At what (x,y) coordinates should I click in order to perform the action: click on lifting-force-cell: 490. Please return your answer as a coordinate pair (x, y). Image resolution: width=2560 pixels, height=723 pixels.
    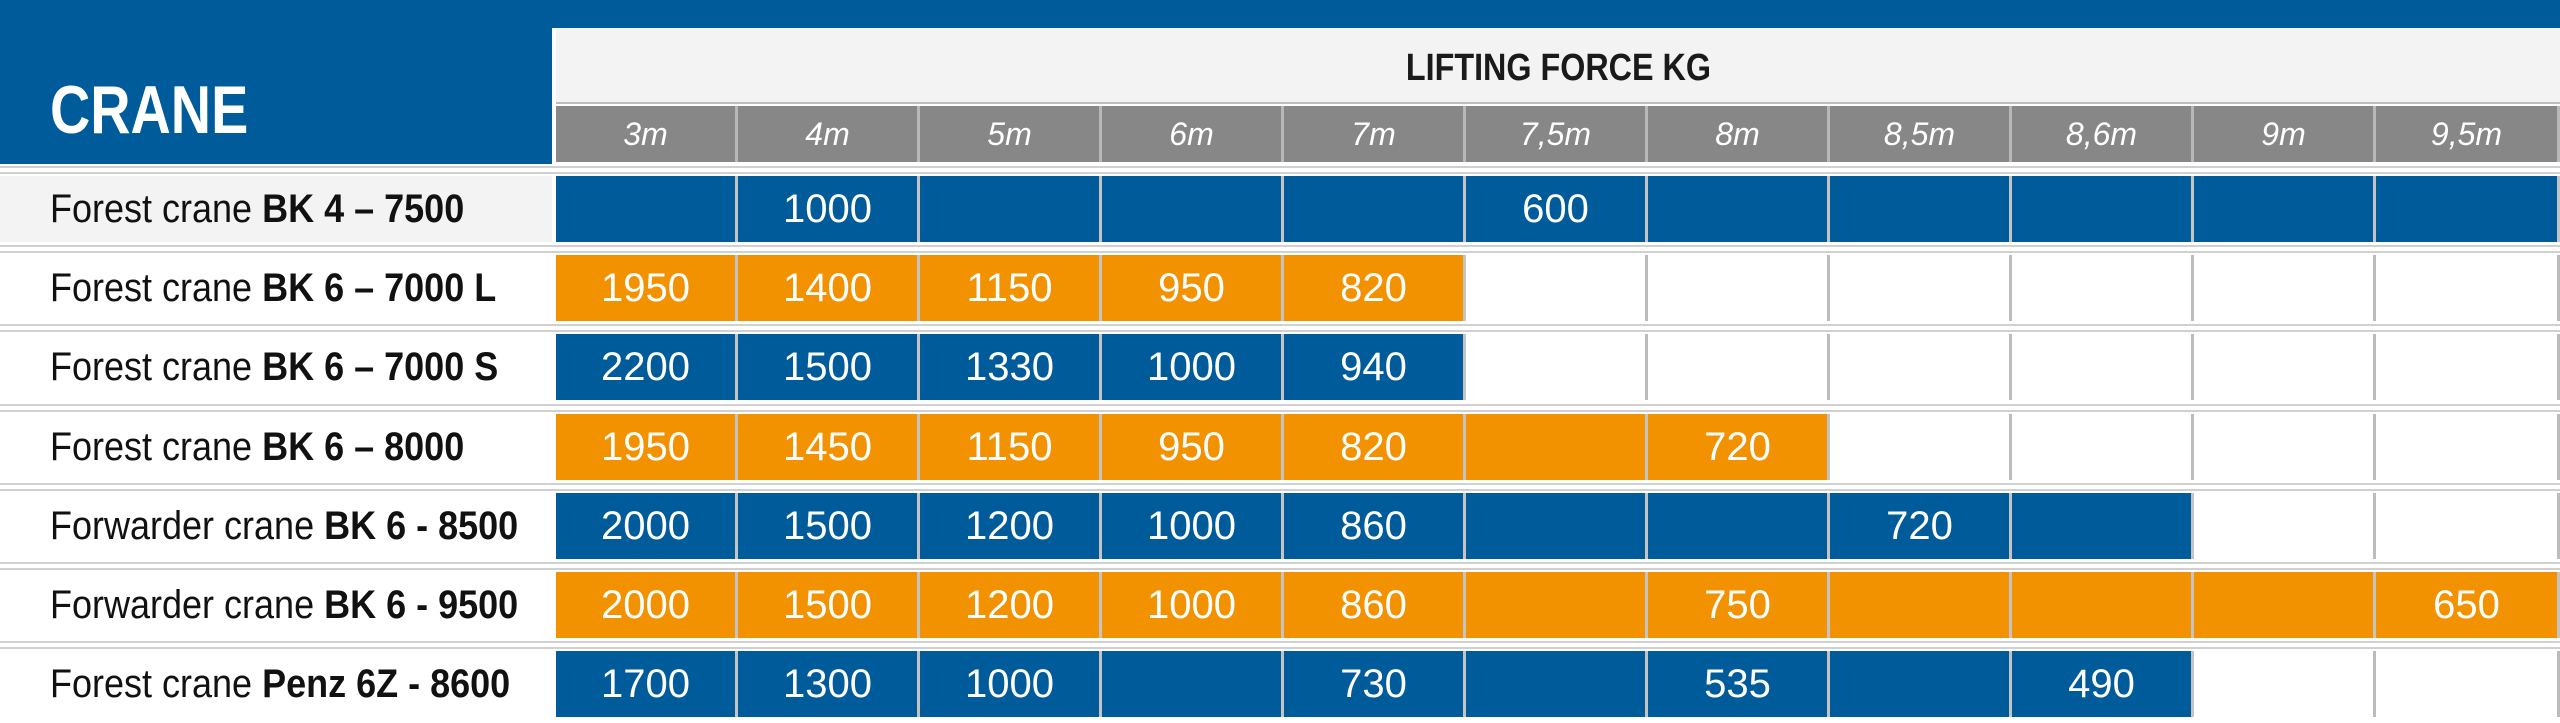
    Looking at the image, I should click on (2103, 684).